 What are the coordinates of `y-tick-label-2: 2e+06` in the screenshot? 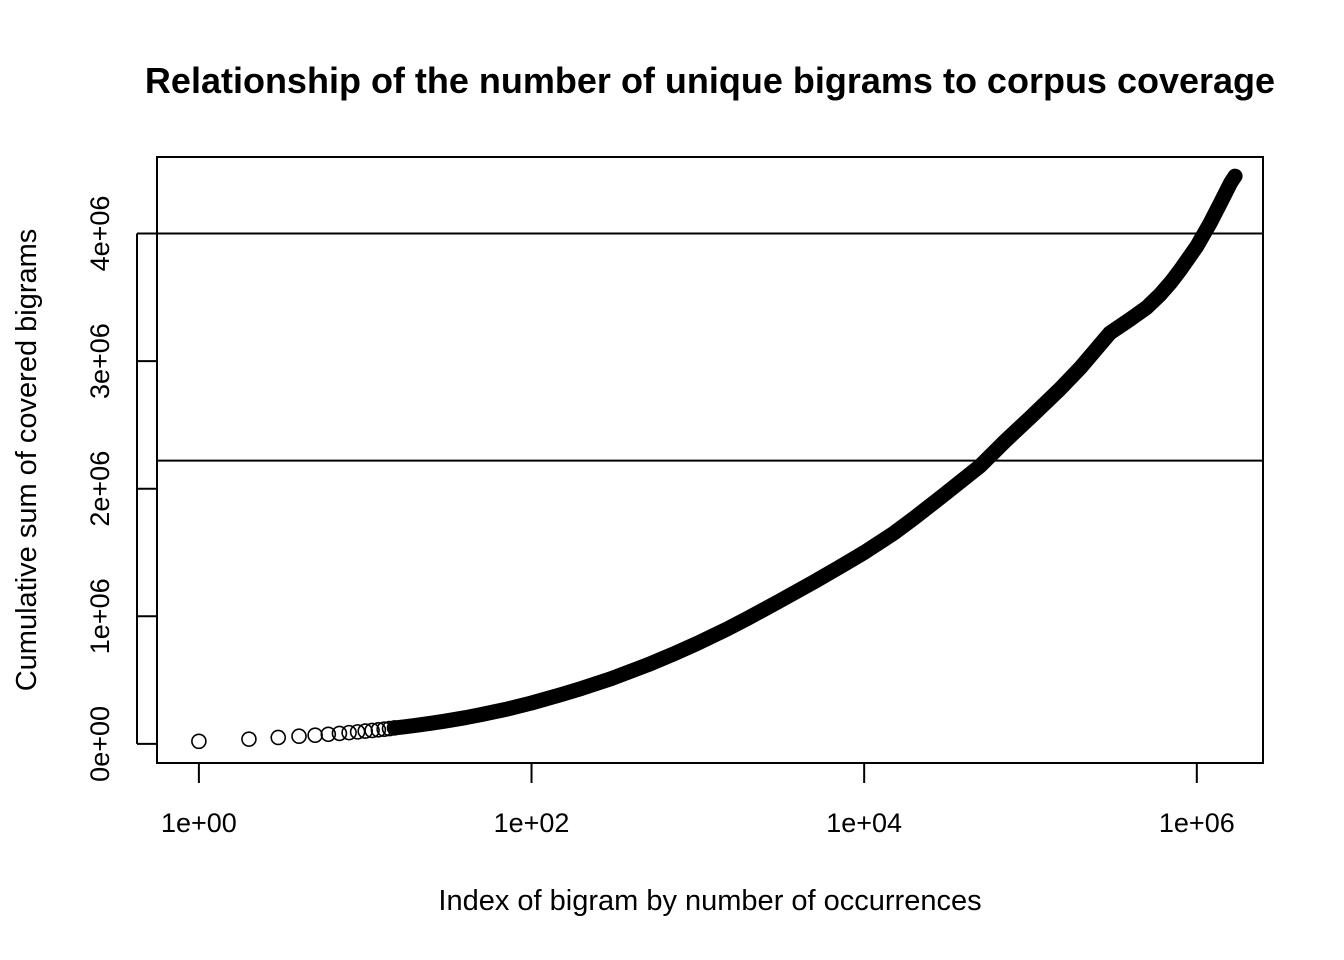 It's located at (100, 489).